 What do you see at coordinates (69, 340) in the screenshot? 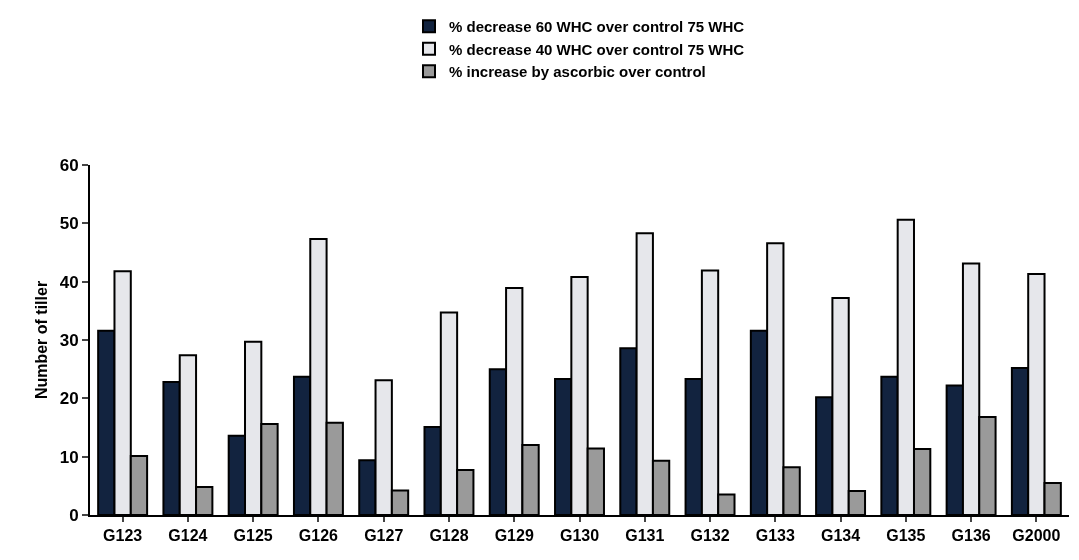
I see `y-tick-label: 30` at bounding box center [69, 340].